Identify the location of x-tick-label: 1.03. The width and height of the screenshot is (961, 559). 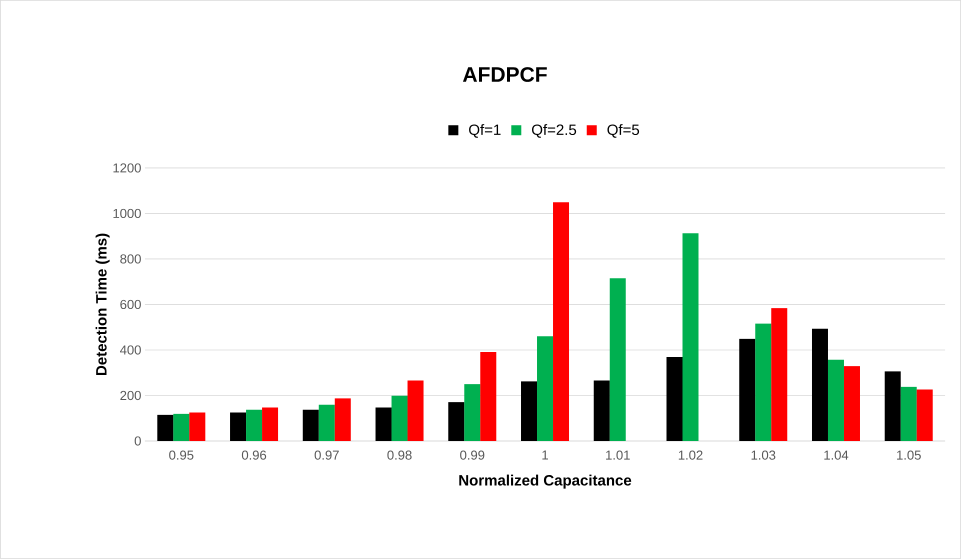
(764, 455).